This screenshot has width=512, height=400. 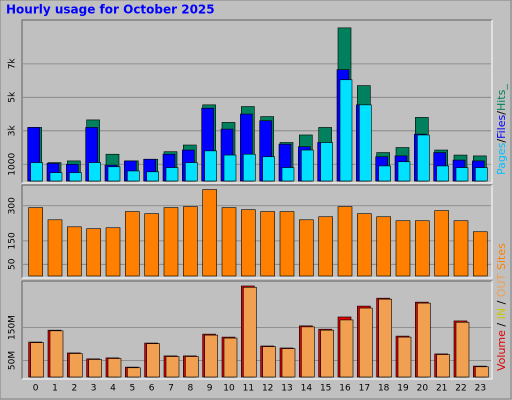 I want to click on x-tick-label: 12, so click(x=267, y=389).